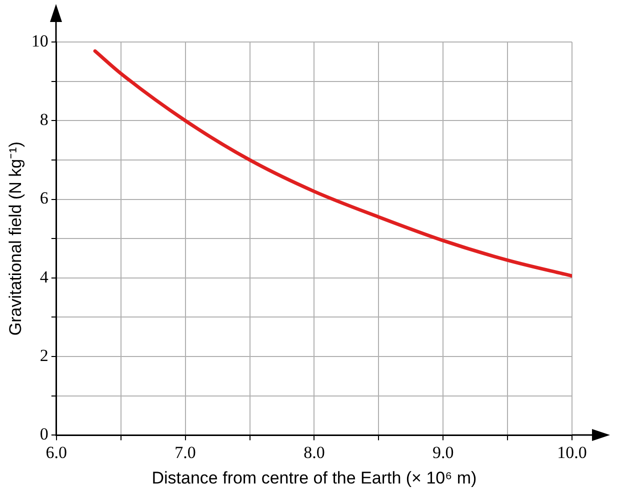  I want to click on y-tick-label: 0, so click(44, 434).